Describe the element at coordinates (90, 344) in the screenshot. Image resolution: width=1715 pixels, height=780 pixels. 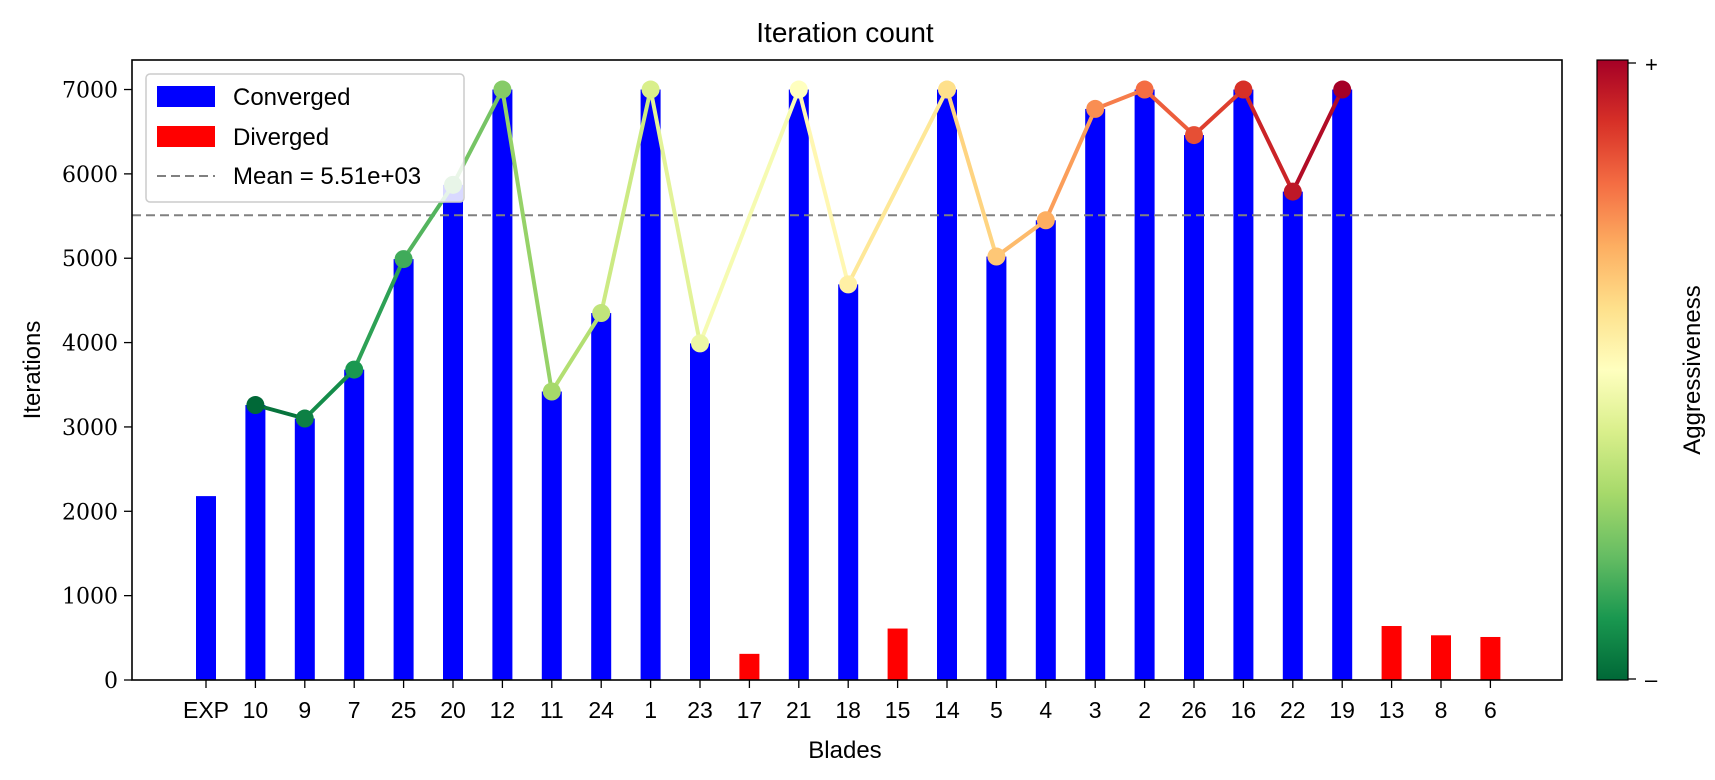
I see `y-tick-label-4000: 4000` at that location.